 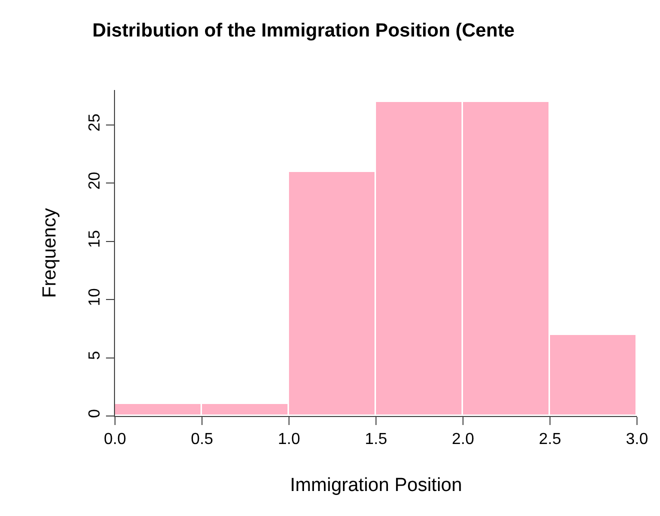 I want to click on x-tick-label: 0.5, so click(x=202, y=439).